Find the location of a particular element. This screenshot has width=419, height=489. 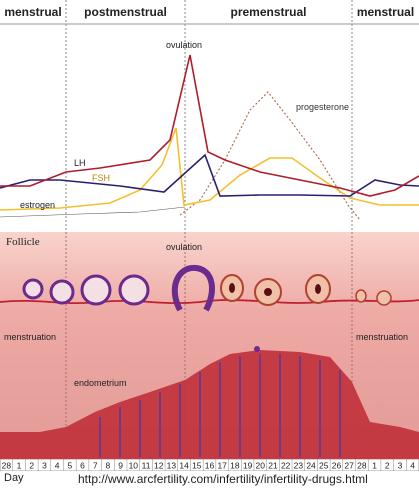

day-number: 17 is located at coordinates (222, 466).